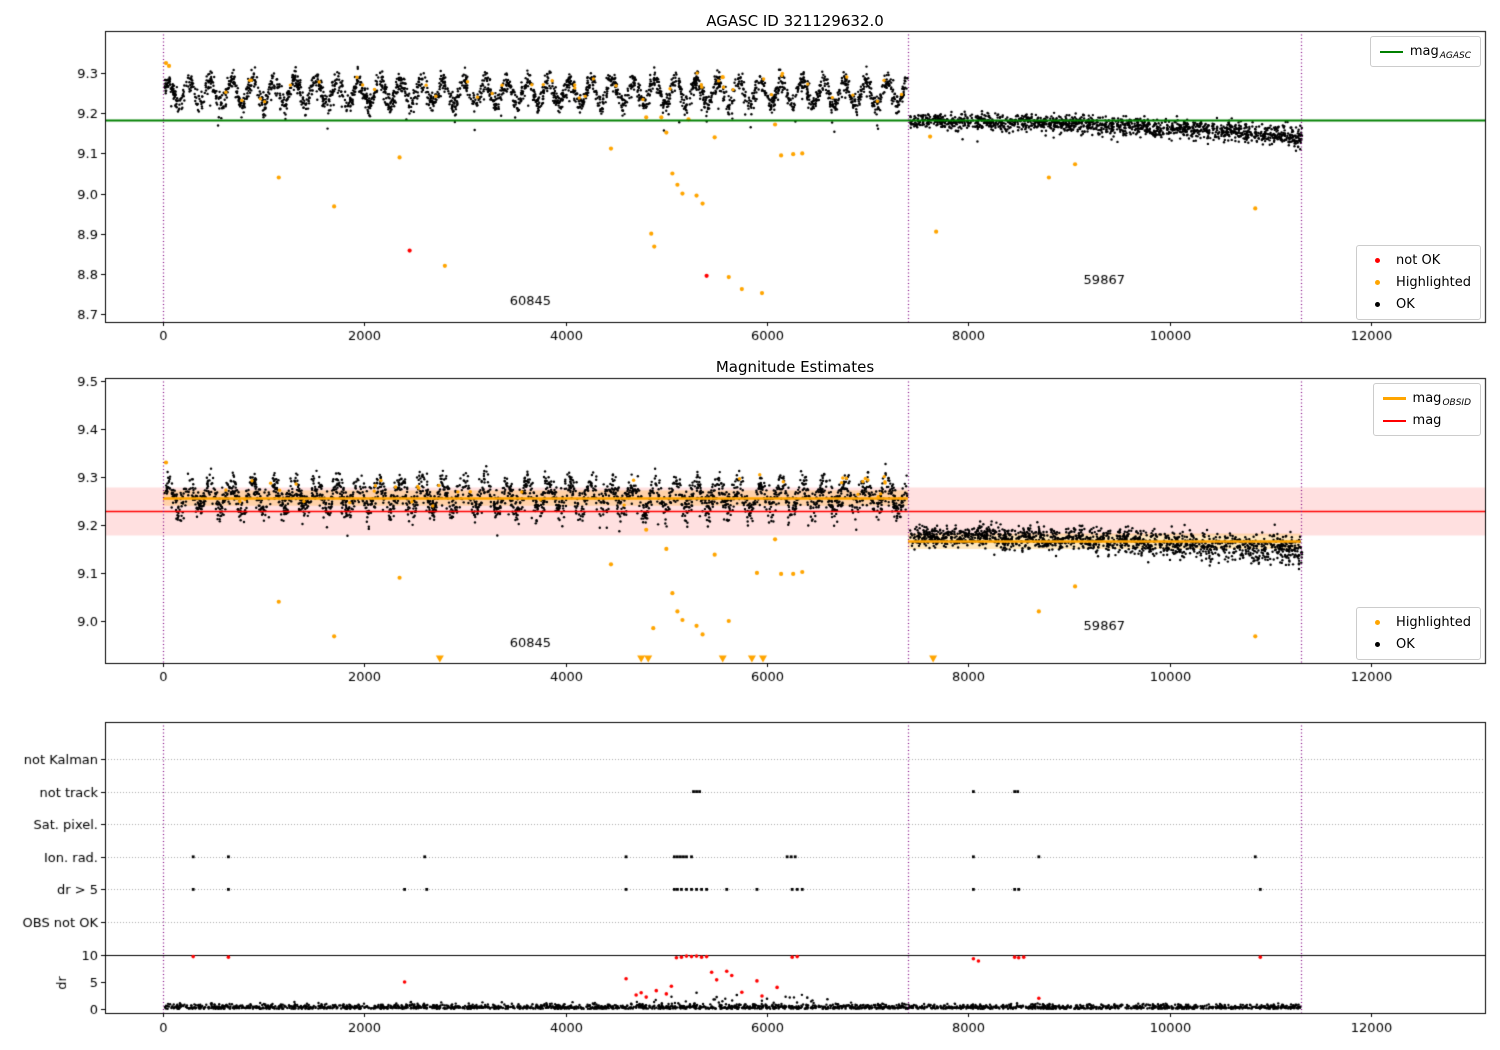 The height and width of the screenshot is (1050, 1500). I want to click on legend-item-not-ok: not OK, so click(1418, 260).